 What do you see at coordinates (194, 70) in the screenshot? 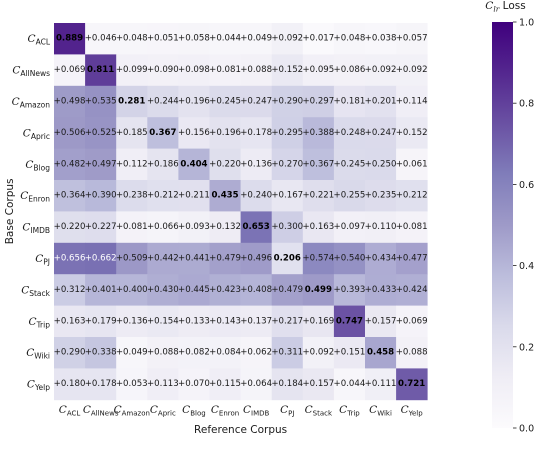
I see `cell-value-label: +0.098` at bounding box center [194, 70].